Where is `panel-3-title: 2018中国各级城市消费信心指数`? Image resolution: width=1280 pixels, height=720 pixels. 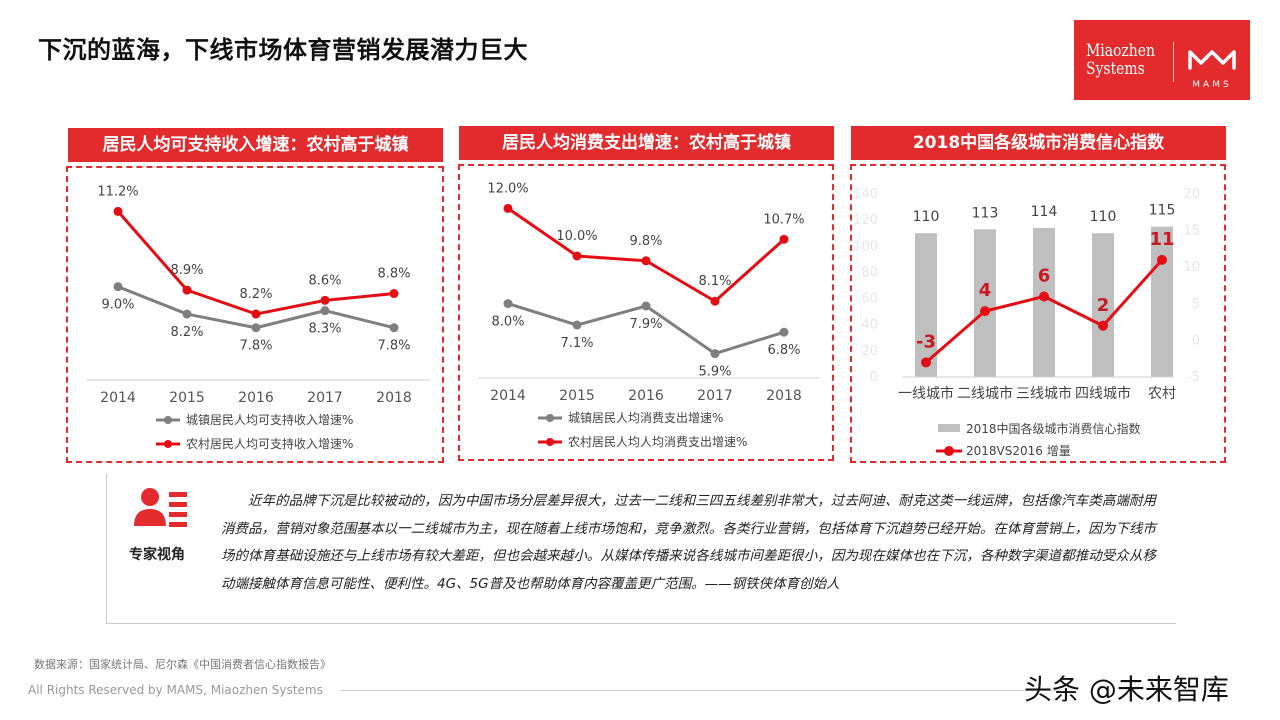
panel-3-title: 2018中国各级城市消费信心指数 is located at coordinates (1038, 143).